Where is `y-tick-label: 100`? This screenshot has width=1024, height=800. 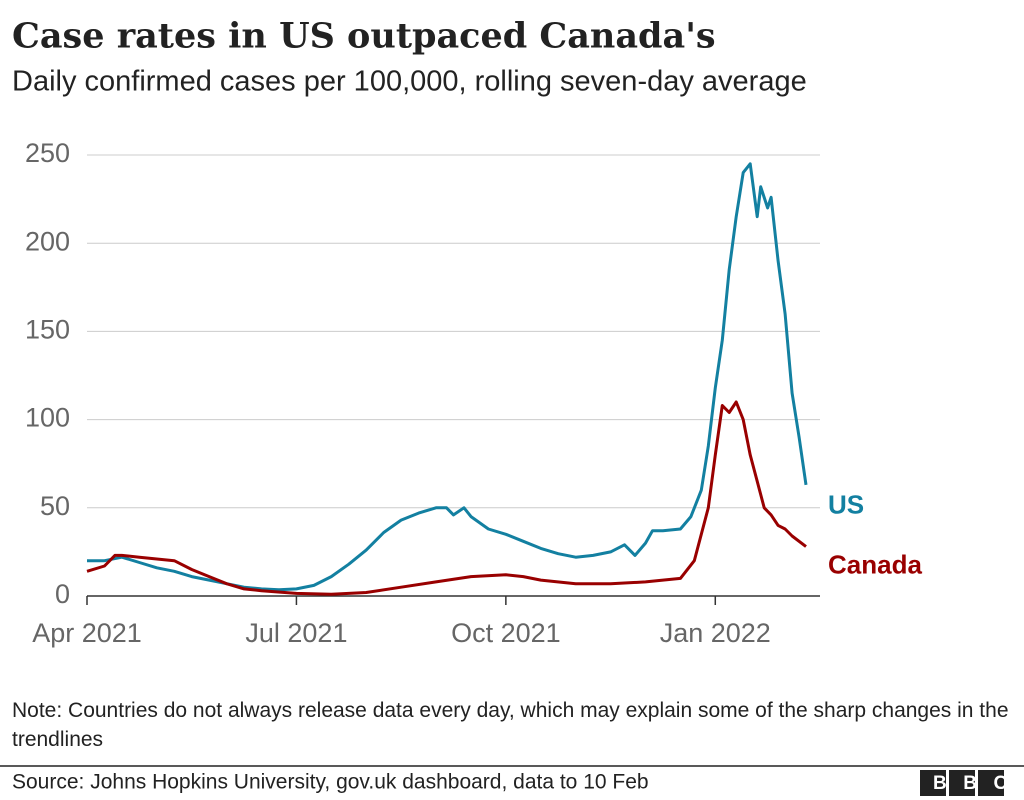
y-tick-label: 100 is located at coordinates (47, 418).